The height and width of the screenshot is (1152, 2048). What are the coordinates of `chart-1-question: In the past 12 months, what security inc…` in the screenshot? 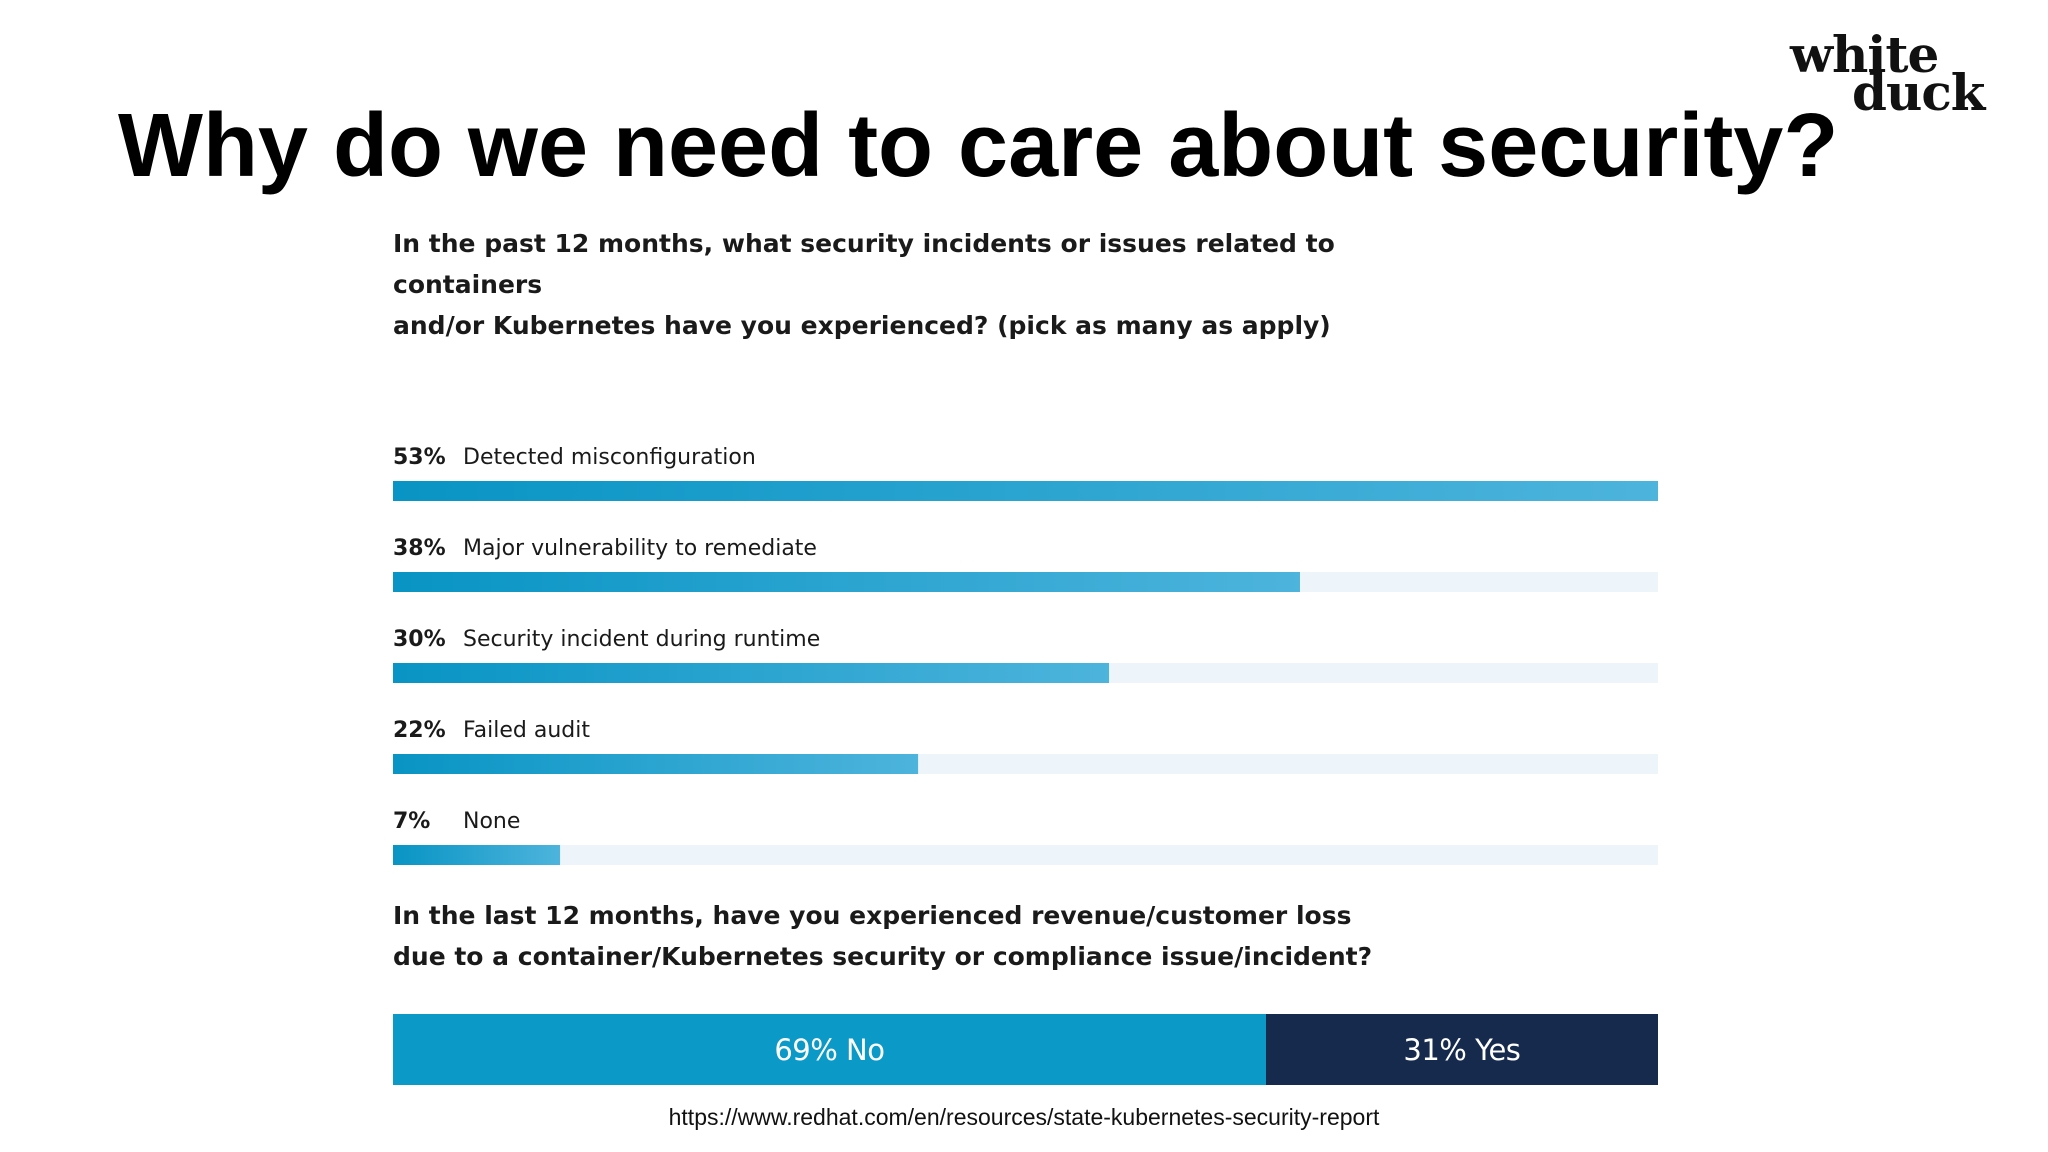 It's located at (893, 284).